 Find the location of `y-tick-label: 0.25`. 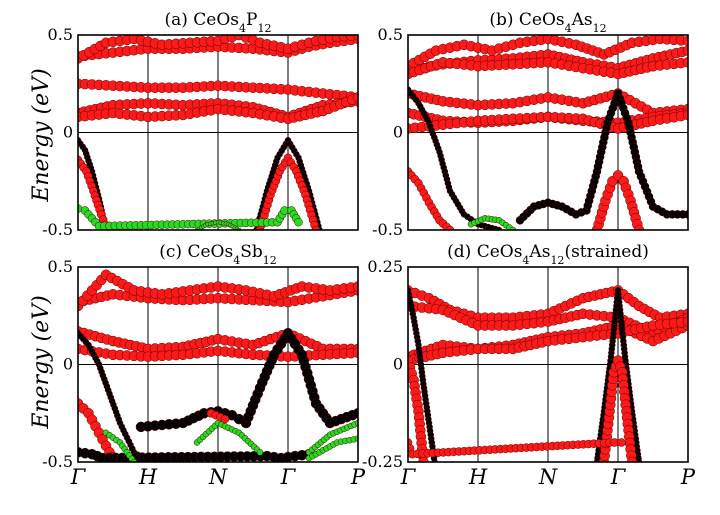

y-tick-label: 0.25 is located at coordinates (385, 266).